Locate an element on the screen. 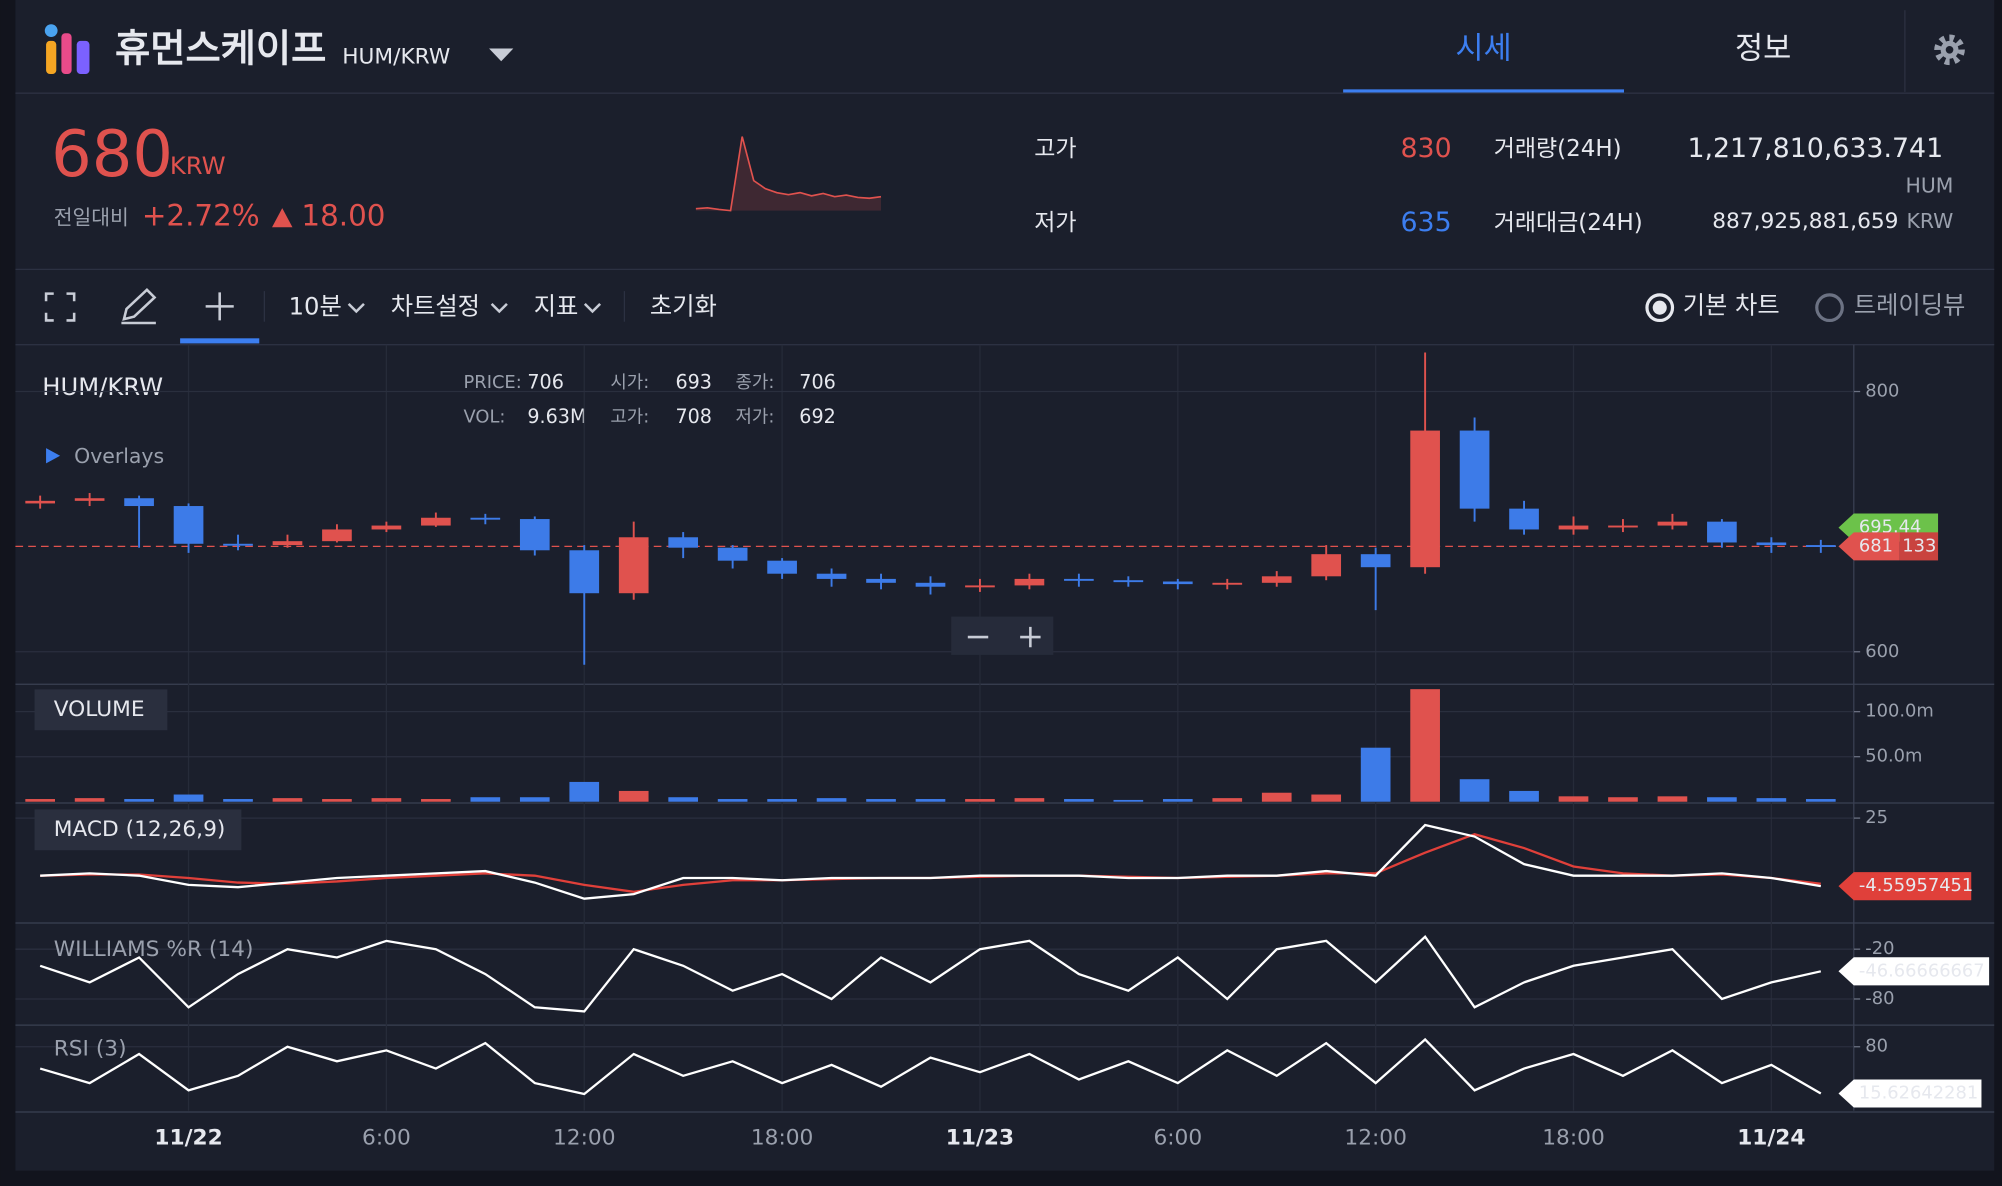 The height and width of the screenshot is (1186, 2002). sparkline-area is located at coordinates (788, 173).